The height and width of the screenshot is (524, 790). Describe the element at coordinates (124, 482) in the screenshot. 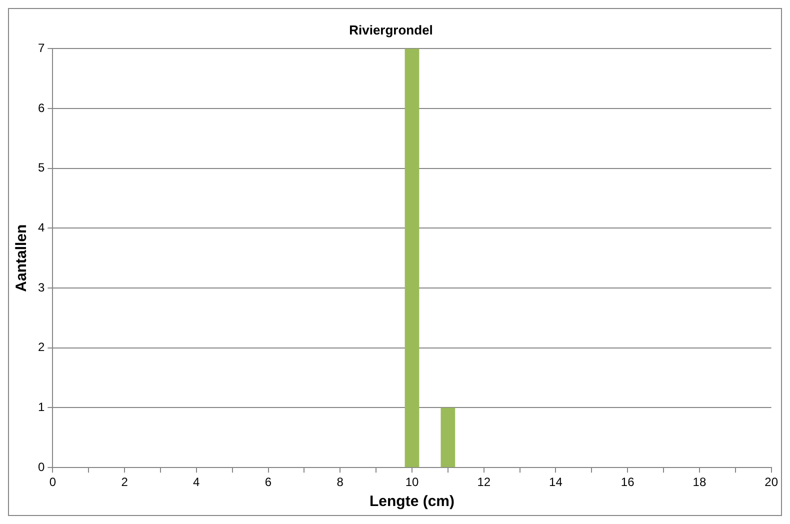

I see `x-tick-label: 2` at that location.